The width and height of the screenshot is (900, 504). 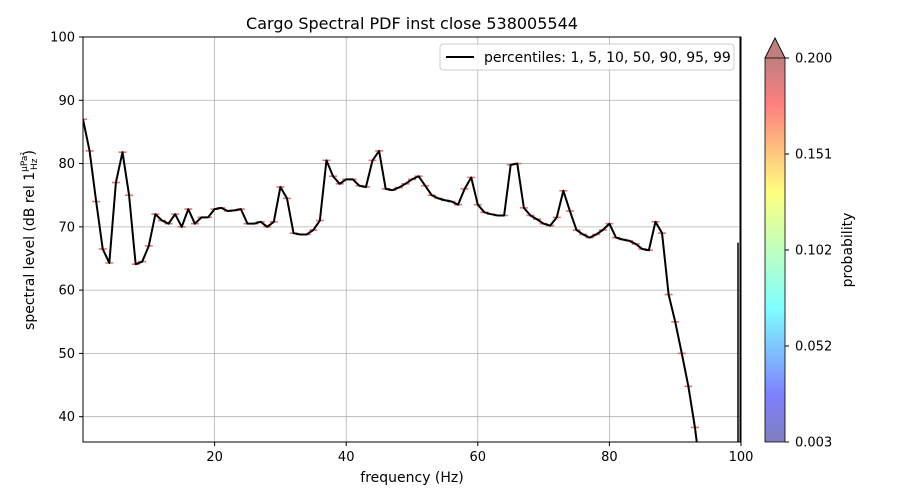 What do you see at coordinates (848, 250) in the screenshot?
I see `colorbar-label: probability` at bounding box center [848, 250].